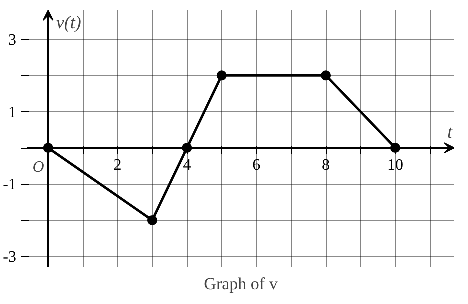 This screenshot has height=304, width=468. Describe the element at coordinates (395, 165) in the screenshot. I see `x-tick-label: 10` at that location.